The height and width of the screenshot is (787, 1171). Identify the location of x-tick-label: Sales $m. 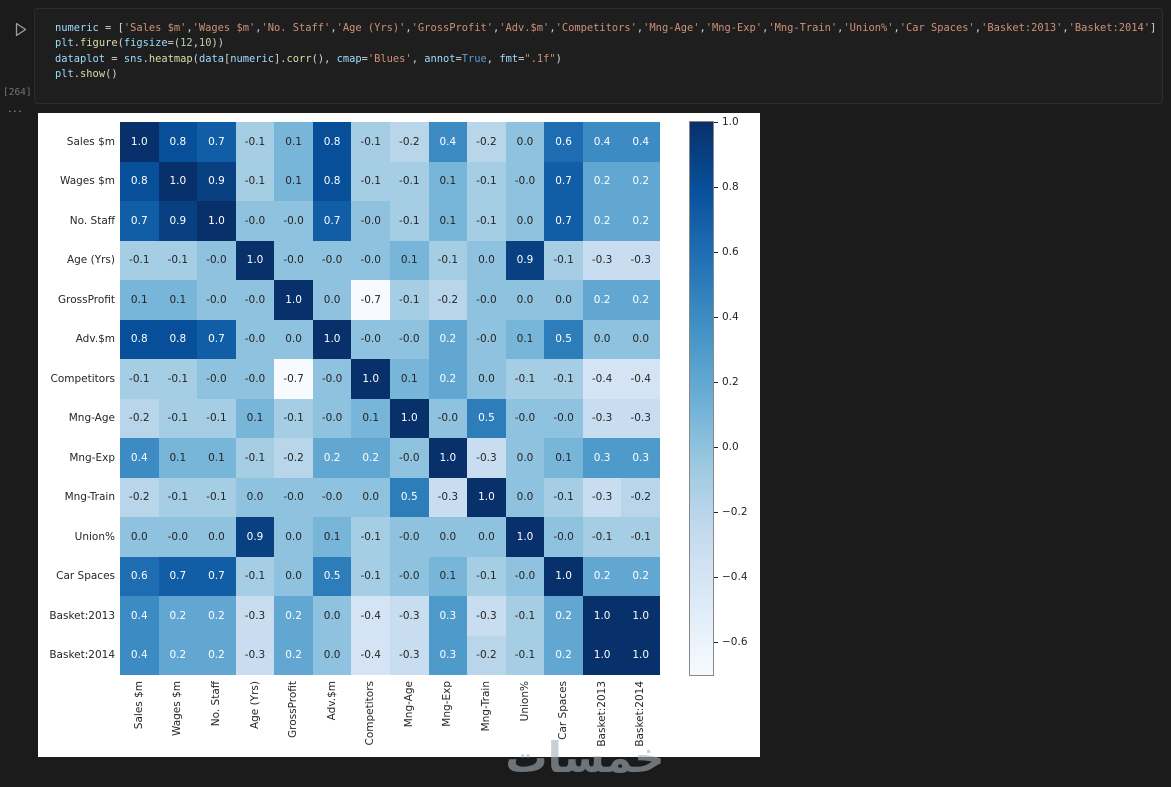
(138, 705).